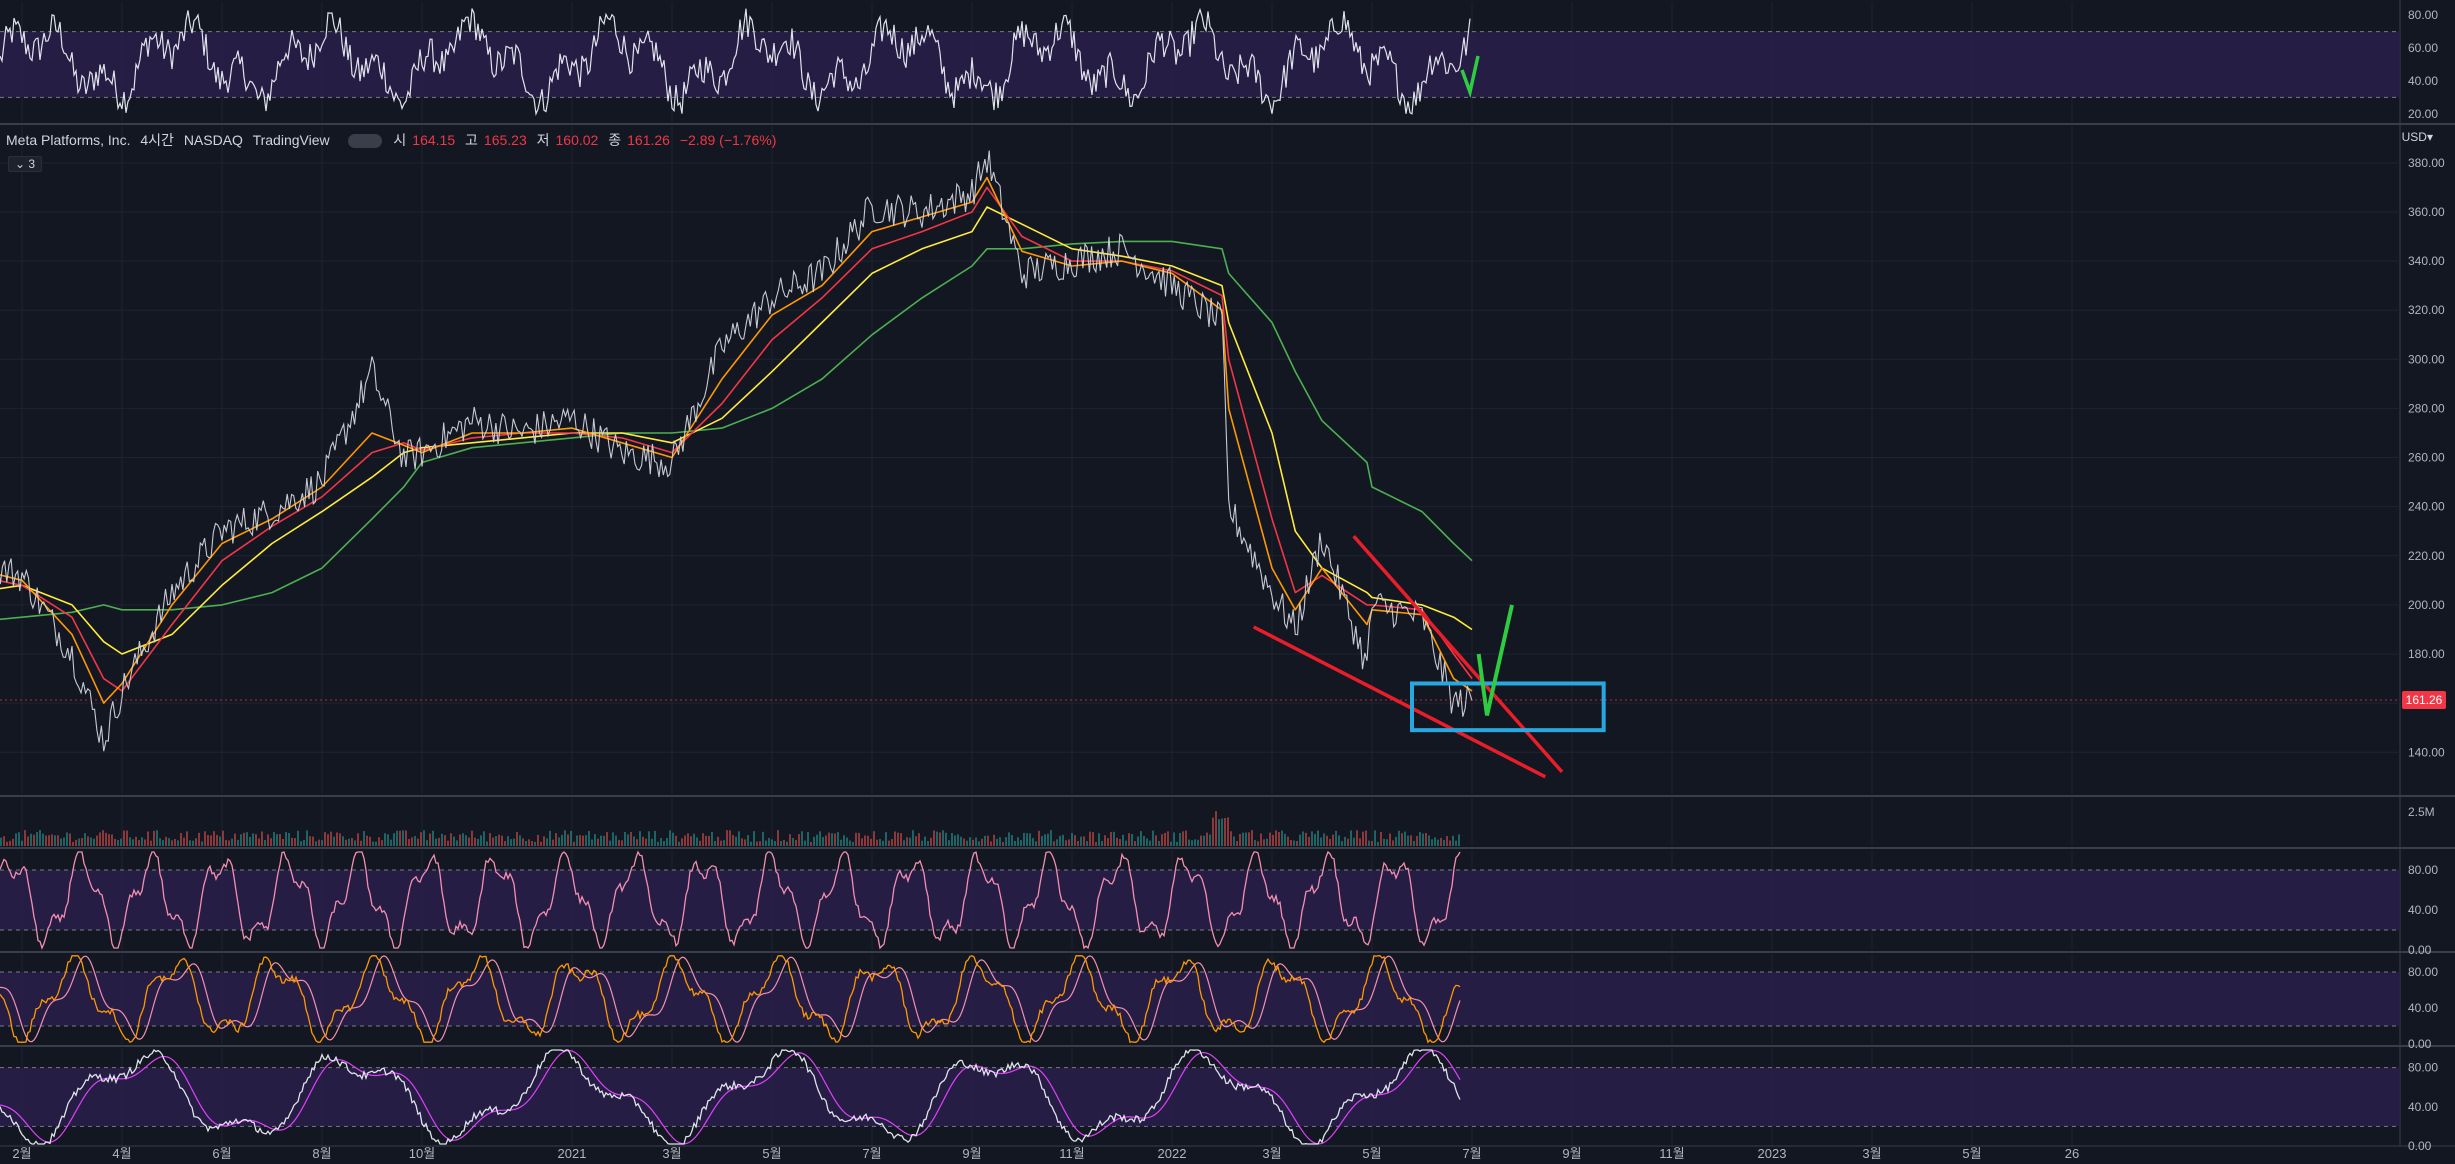 This screenshot has width=2455, height=1164. What do you see at coordinates (157, 140) in the screenshot?
I see `interval-label: 4시간` at bounding box center [157, 140].